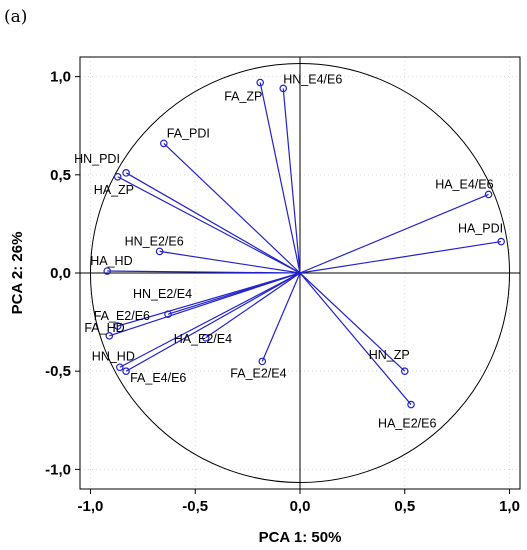 Image resolution: width=527 pixels, height=550 pixels. I want to click on panel-label: (a), so click(15, 17).